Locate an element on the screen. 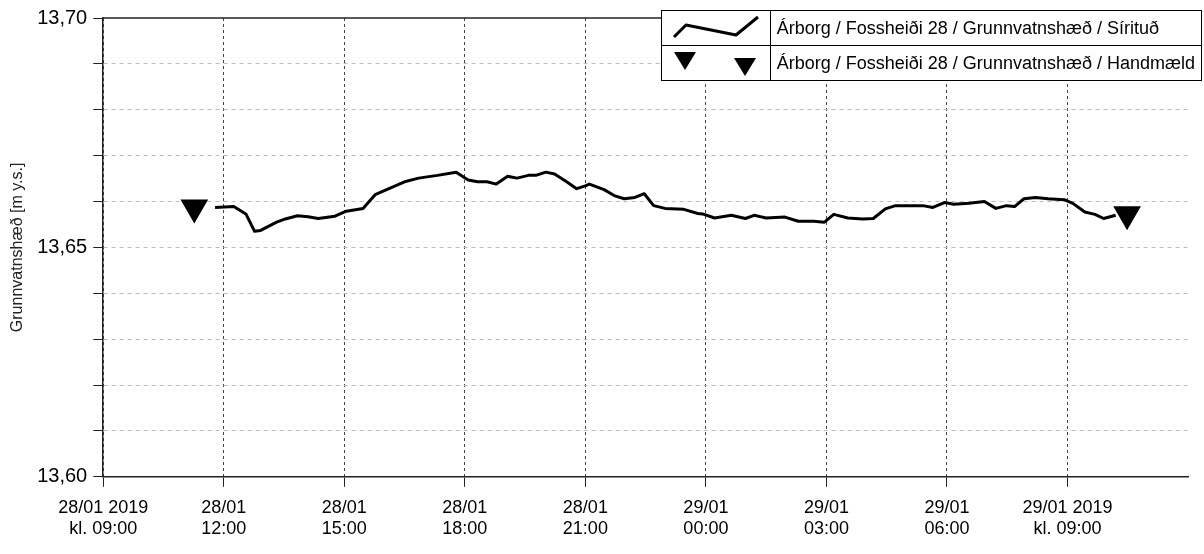 The height and width of the screenshot is (554, 1204). x-tick-label: 29/01 06:00 is located at coordinates (947, 517).